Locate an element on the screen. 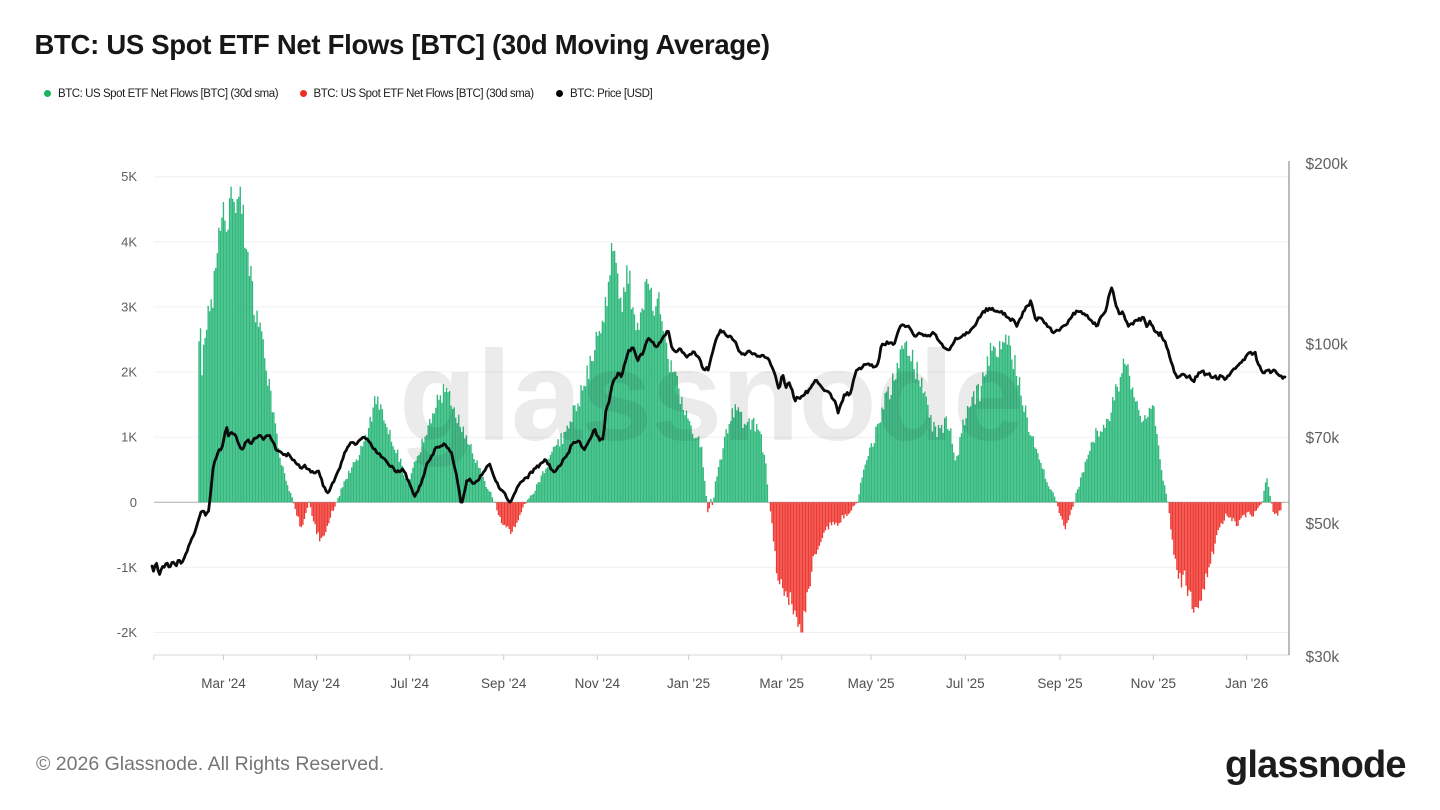 The image size is (1440, 810). svg-text: 3K is located at coordinates (129, 306).